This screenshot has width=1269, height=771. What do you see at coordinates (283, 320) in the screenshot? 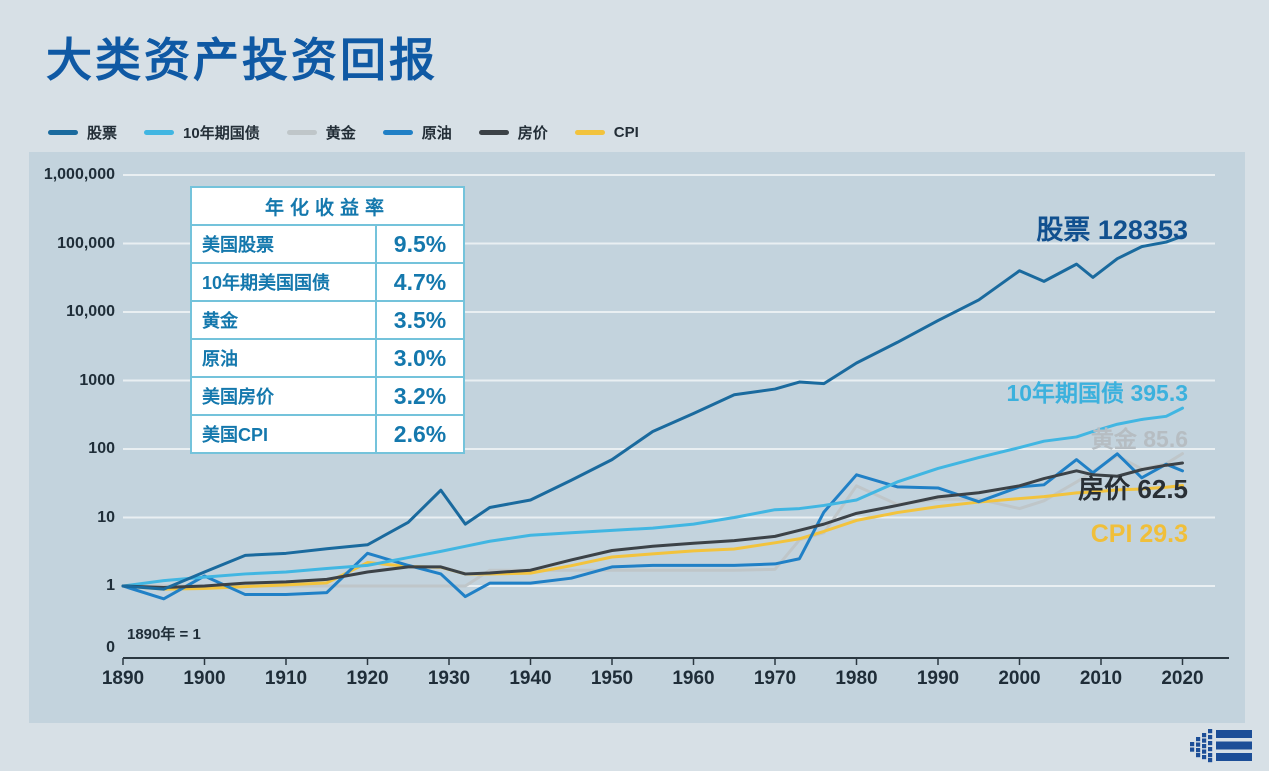
I see `row-label: 黄金` at bounding box center [283, 320].